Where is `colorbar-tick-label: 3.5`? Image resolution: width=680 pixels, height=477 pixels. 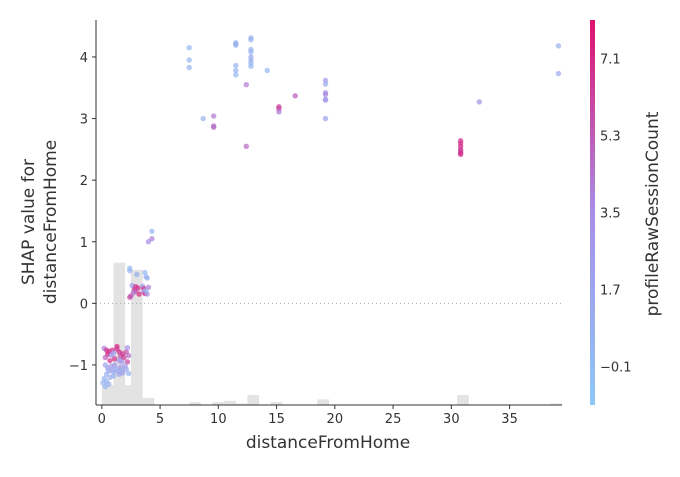
colorbar-tick-label: 3.5 is located at coordinates (610, 214).